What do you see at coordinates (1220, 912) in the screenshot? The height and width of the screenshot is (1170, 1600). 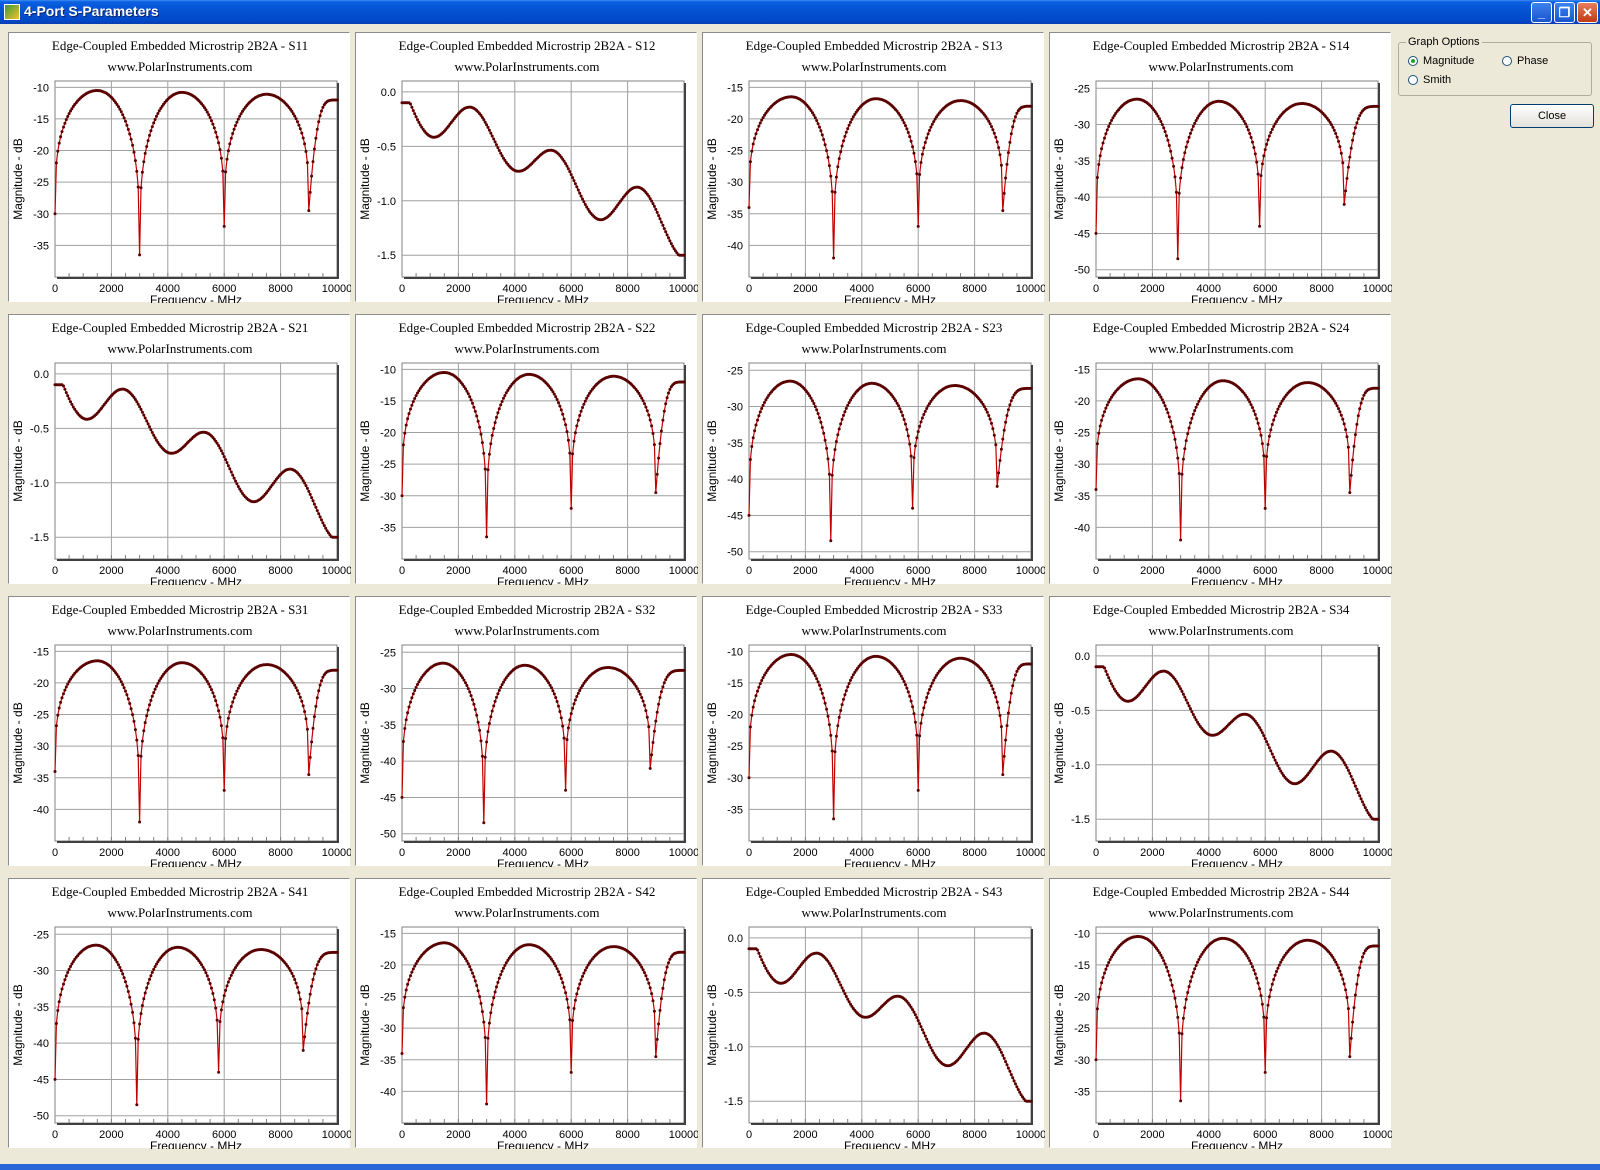 I see `chart-subtitle: www.PolarInstruments.com` at bounding box center [1220, 912].